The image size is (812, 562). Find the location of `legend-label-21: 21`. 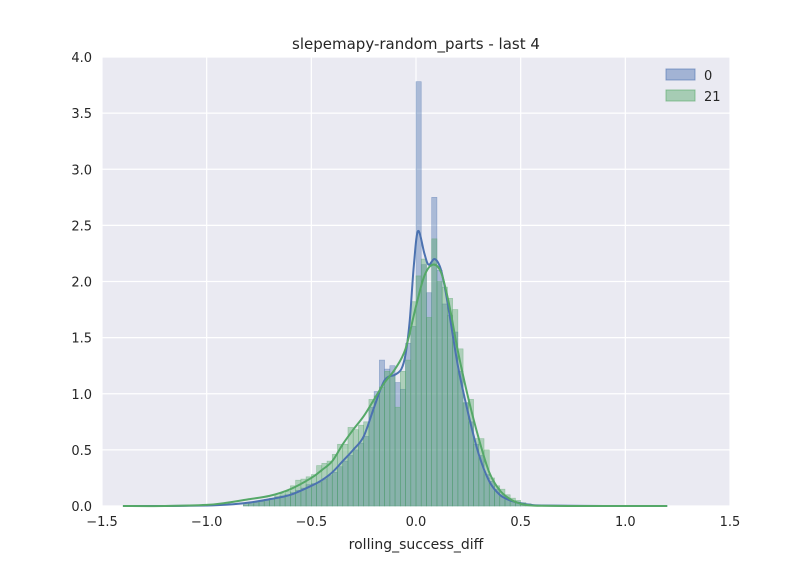

legend-label-21: 21 is located at coordinates (712, 97).